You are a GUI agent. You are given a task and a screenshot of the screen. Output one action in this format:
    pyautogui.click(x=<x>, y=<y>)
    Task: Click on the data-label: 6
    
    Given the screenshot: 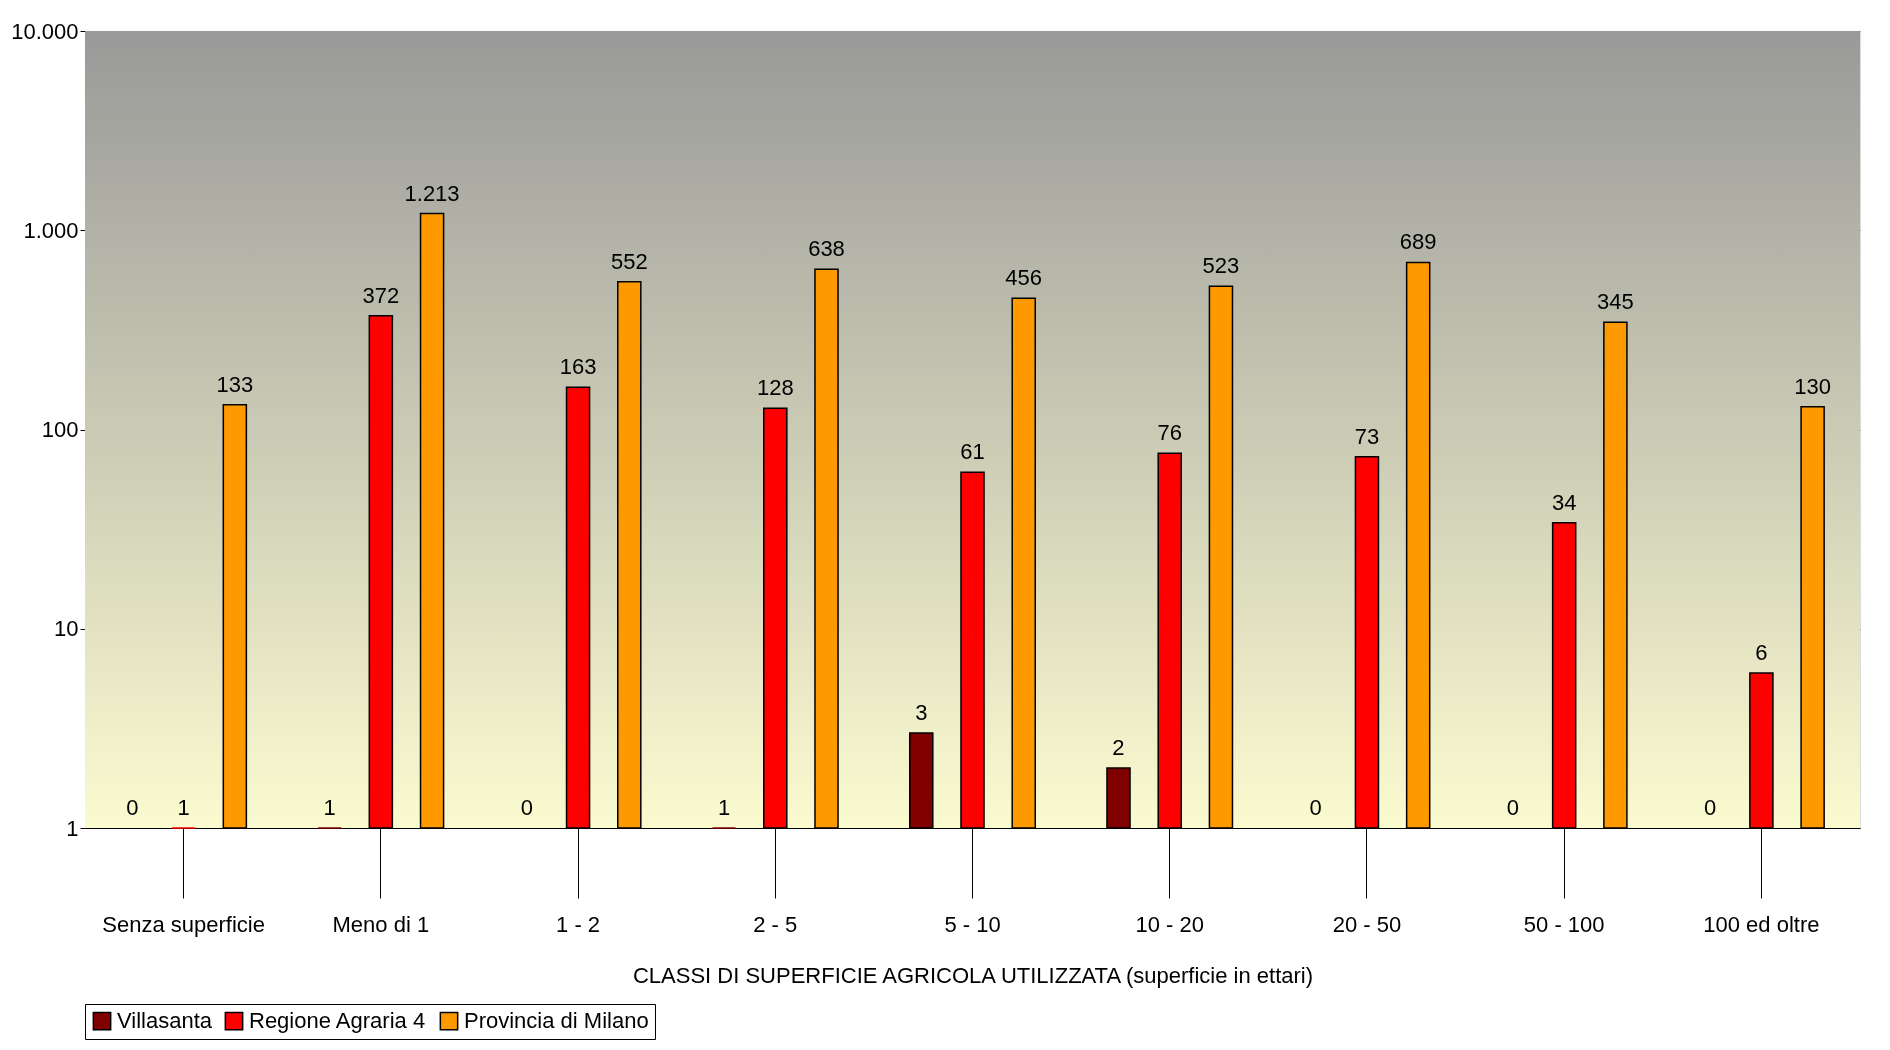 What is the action you would take?
    pyautogui.click(x=1761, y=652)
    